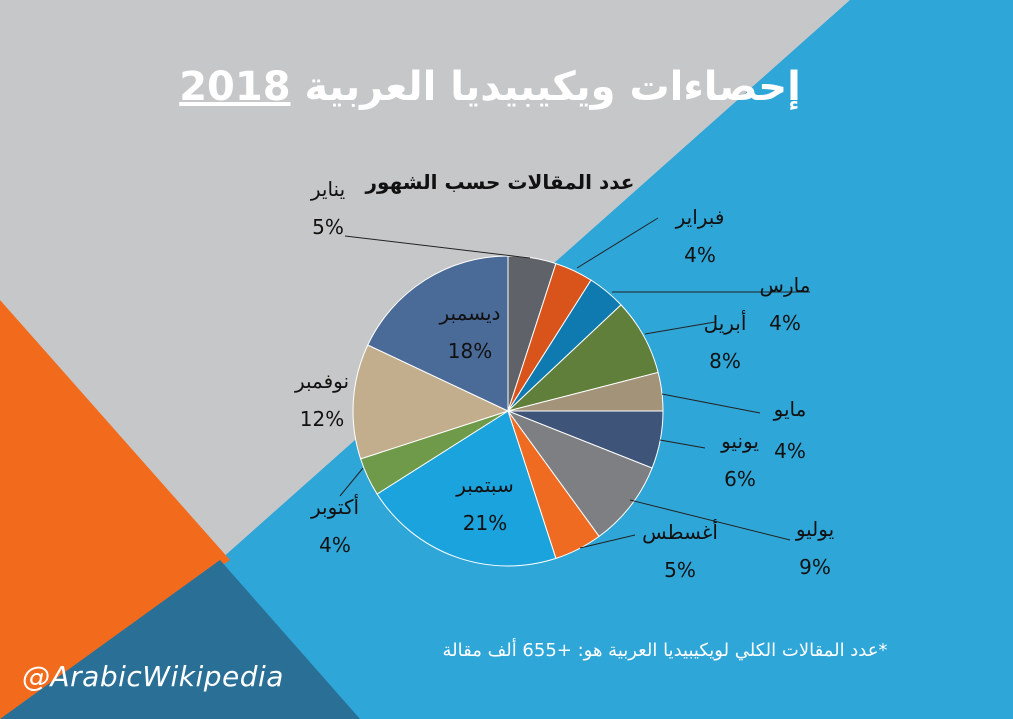 Image resolution: width=1013 pixels, height=719 pixels. I want to click on label-march-value: 4%, so click(785, 323).